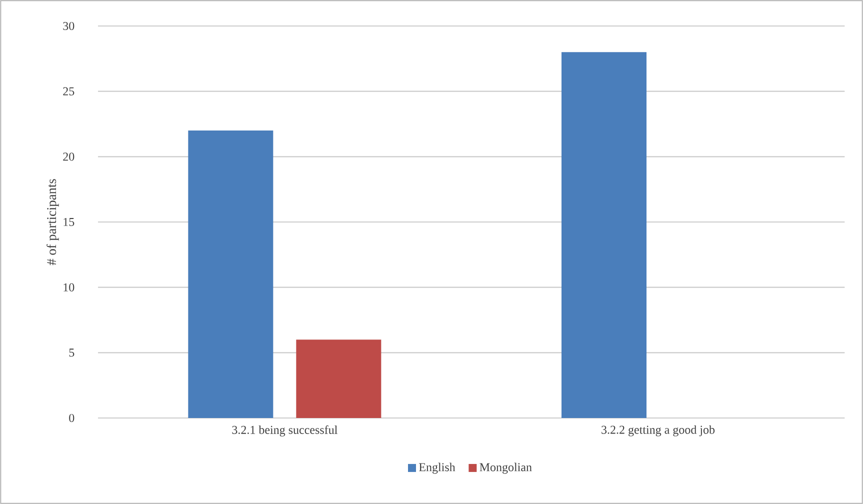 Image resolution: width=863 pixels, height=504 pixels. Describe the element at coordinates (69, 287) in the screenshot. I see `y-tick-label: 10` at that location.